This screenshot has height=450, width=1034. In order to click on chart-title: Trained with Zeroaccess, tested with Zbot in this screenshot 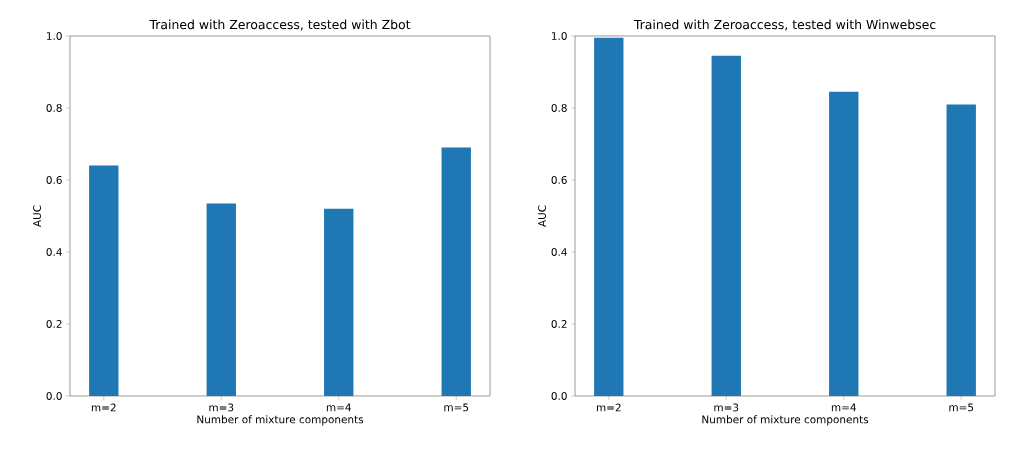, I will do `click(280, 25)`.